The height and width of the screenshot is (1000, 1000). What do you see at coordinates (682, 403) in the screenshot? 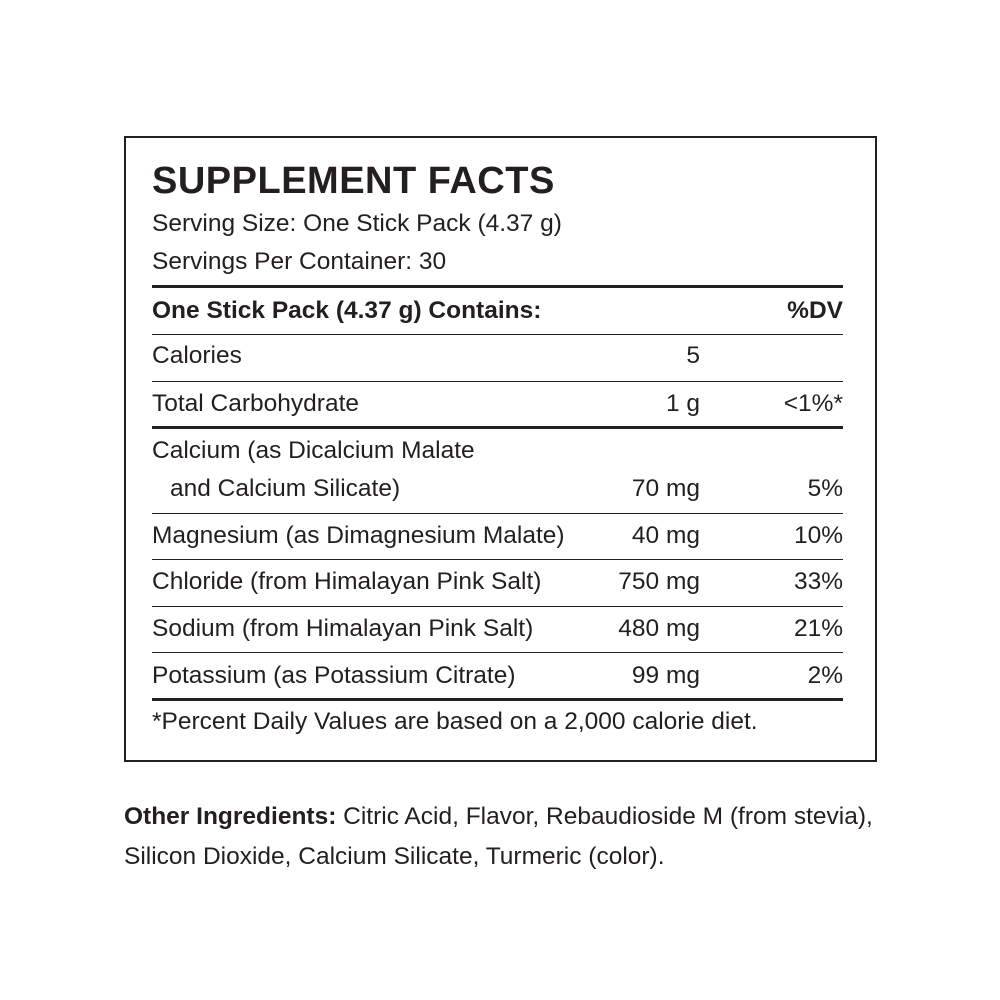
I see `nutrient-amount: 1 g` at bounding box center [682, 403].